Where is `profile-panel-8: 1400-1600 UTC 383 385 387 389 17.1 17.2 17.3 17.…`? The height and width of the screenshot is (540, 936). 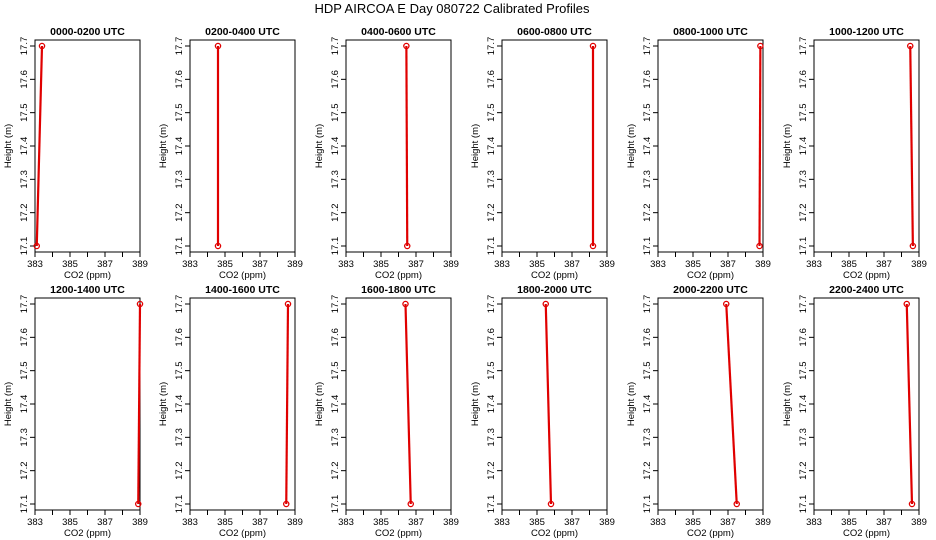 profile-panel-8: 1400-1600 UTC 383 385 387 389 17.1 17.2 17.3 17.… is located at coordinates (230, 411).